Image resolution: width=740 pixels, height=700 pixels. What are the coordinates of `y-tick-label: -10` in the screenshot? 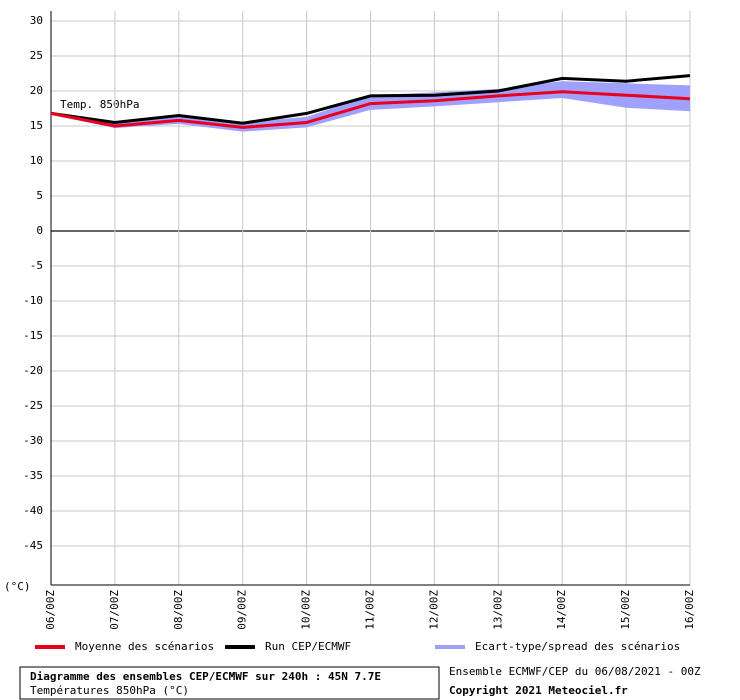 It's located at (33, 300).